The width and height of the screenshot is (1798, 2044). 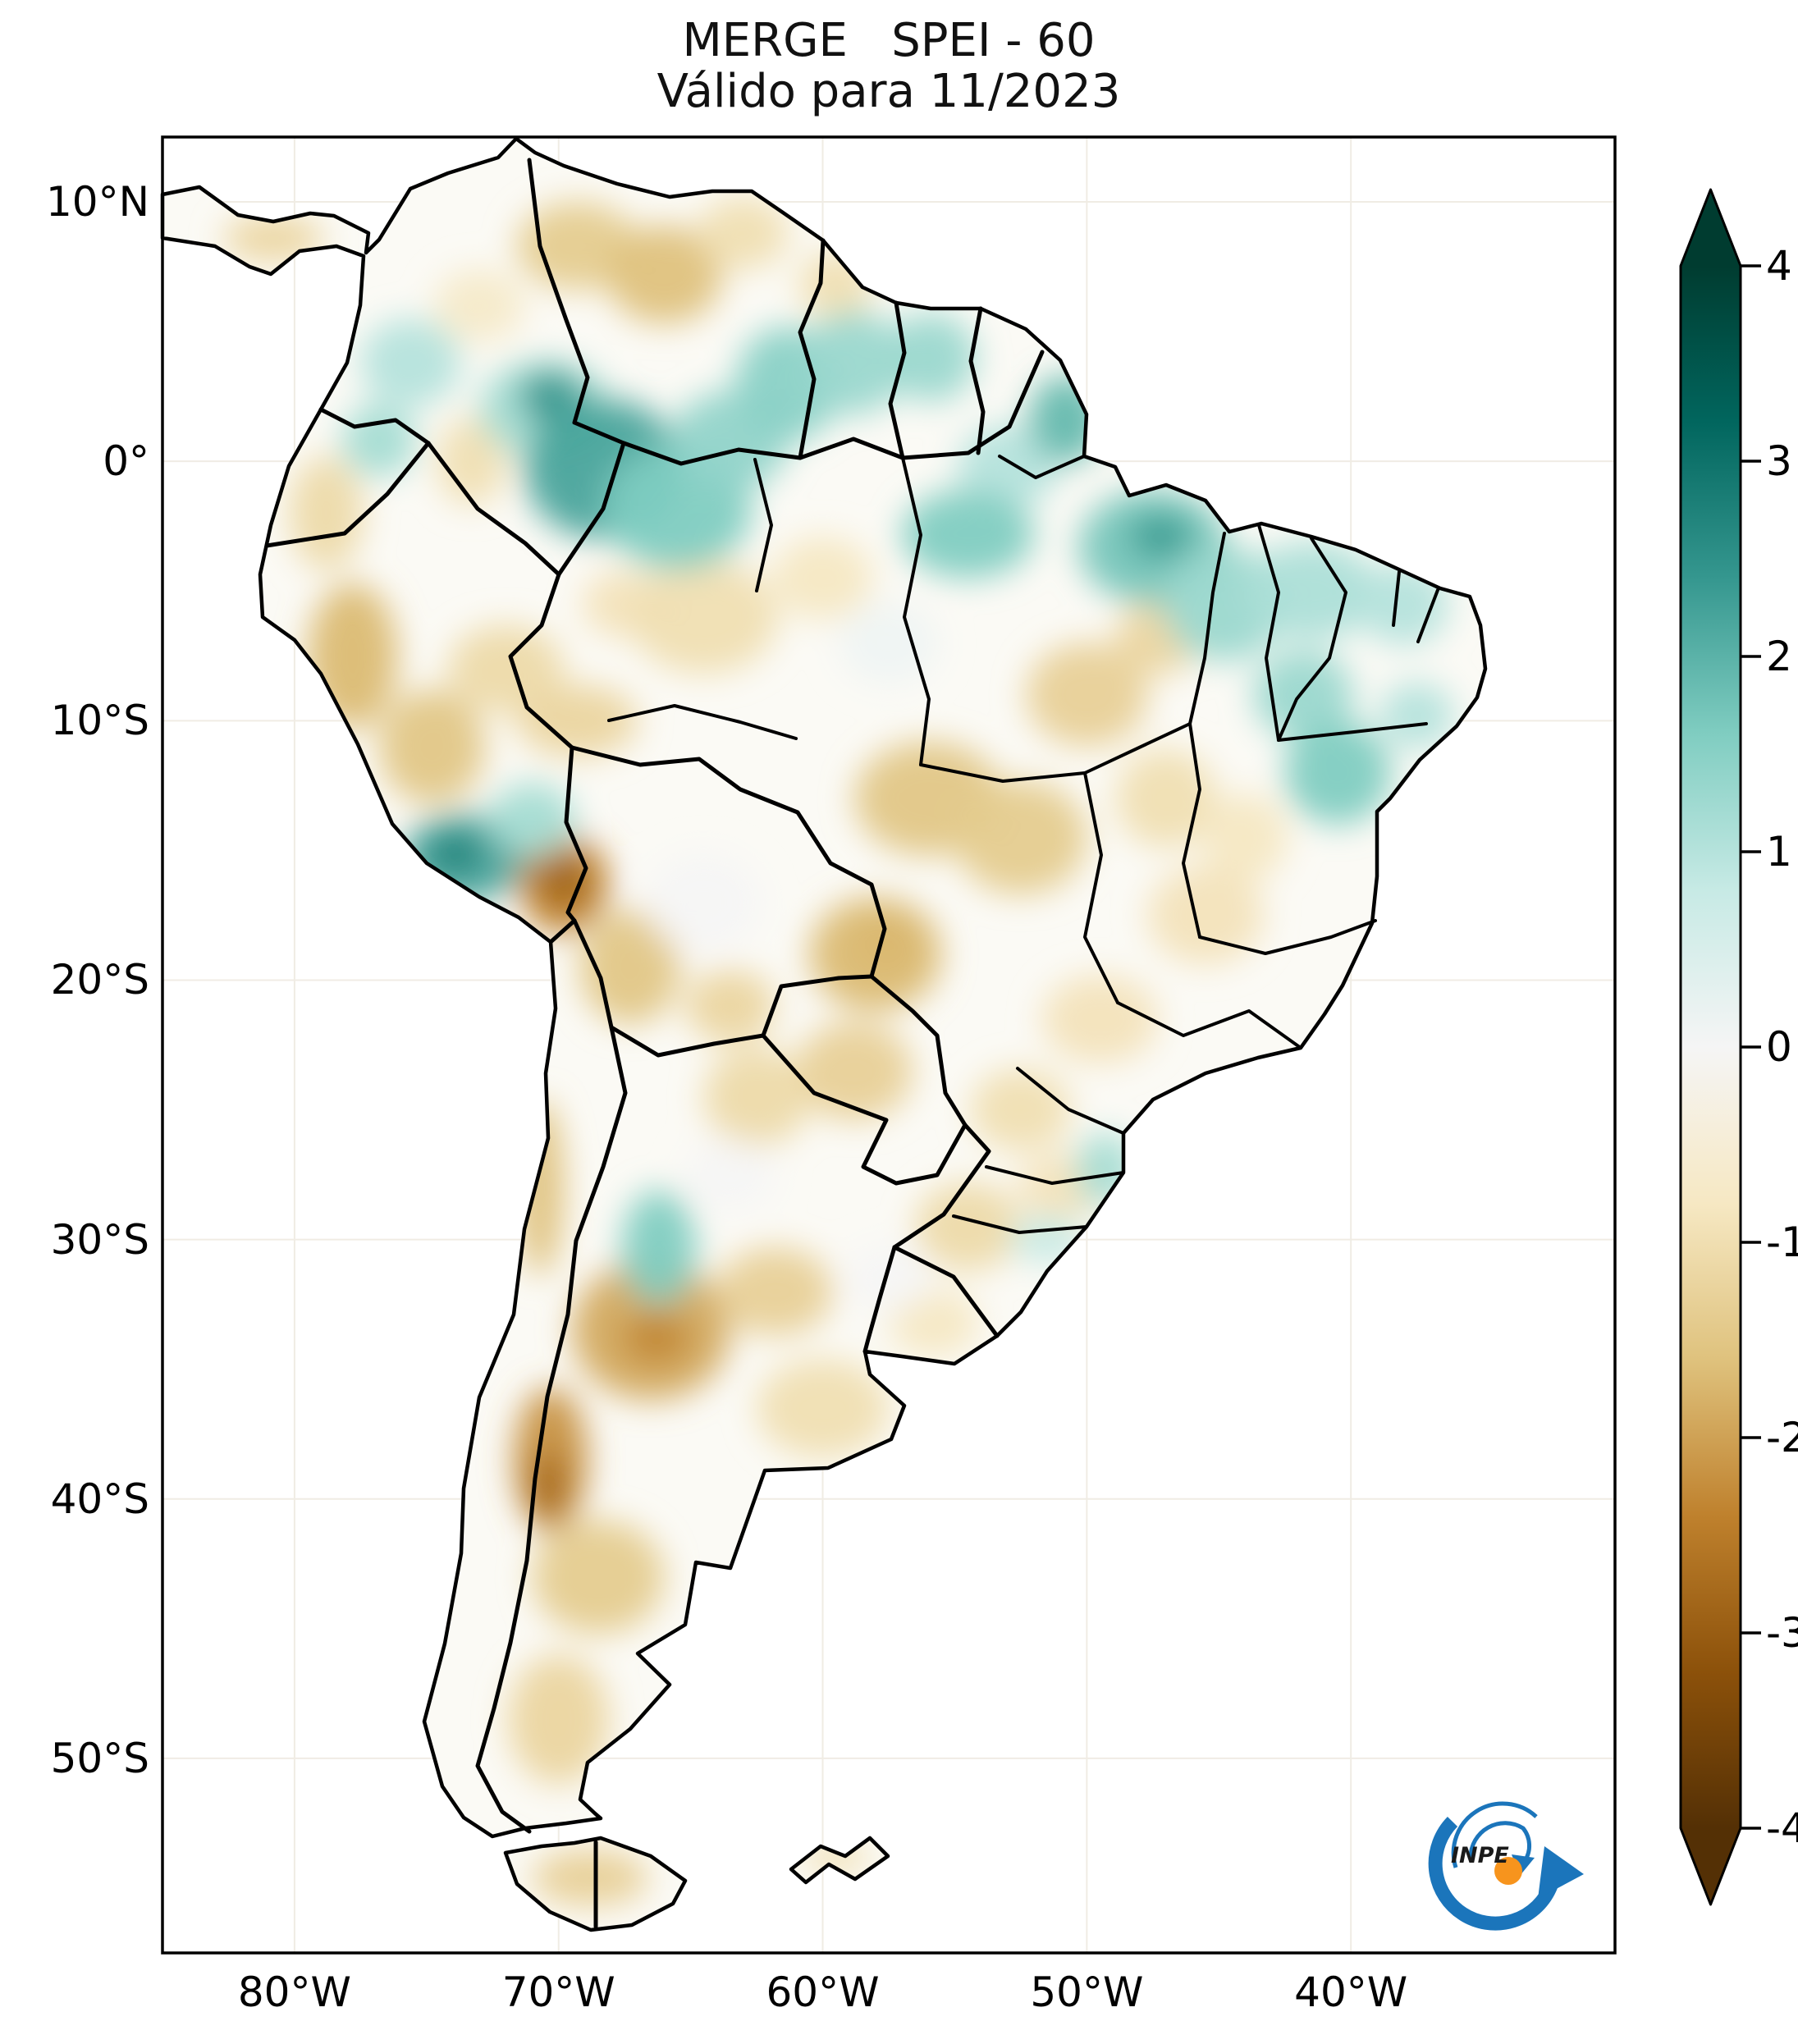 What do you see at coordinates (1782, 1437) in the screenshot?
I see `colorbar-tick-label: -2` at bounding box center [1782, 1437].